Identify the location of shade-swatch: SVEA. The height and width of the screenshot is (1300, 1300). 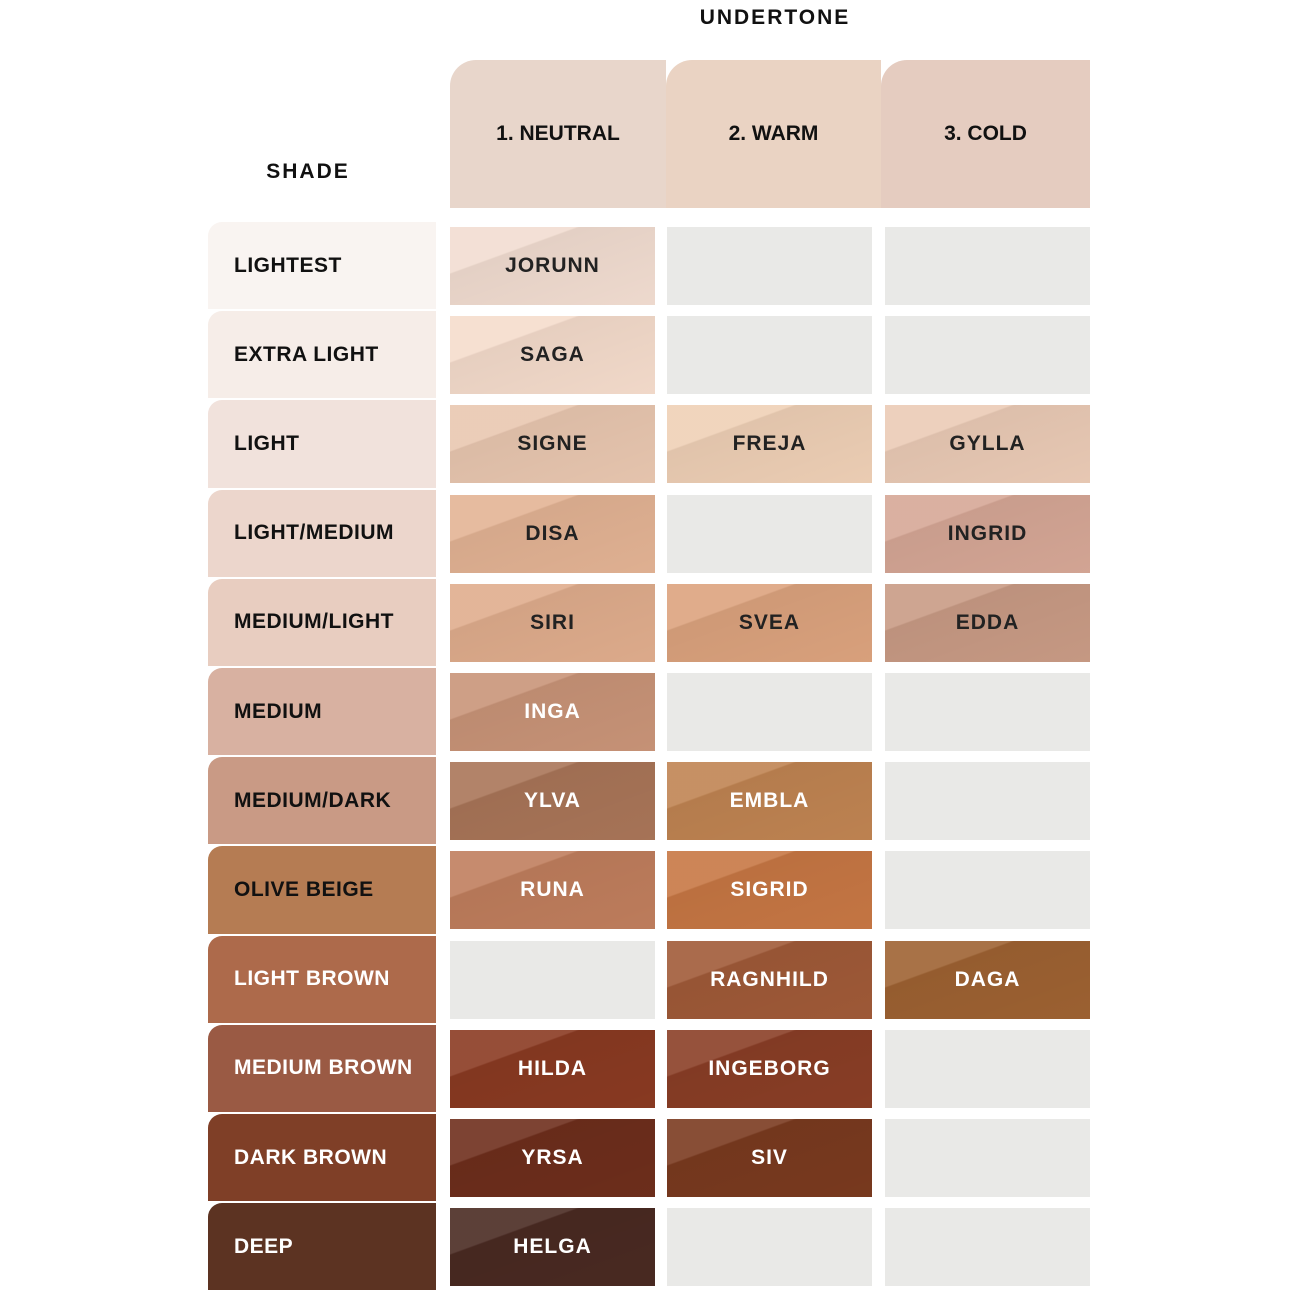
(769, 622).